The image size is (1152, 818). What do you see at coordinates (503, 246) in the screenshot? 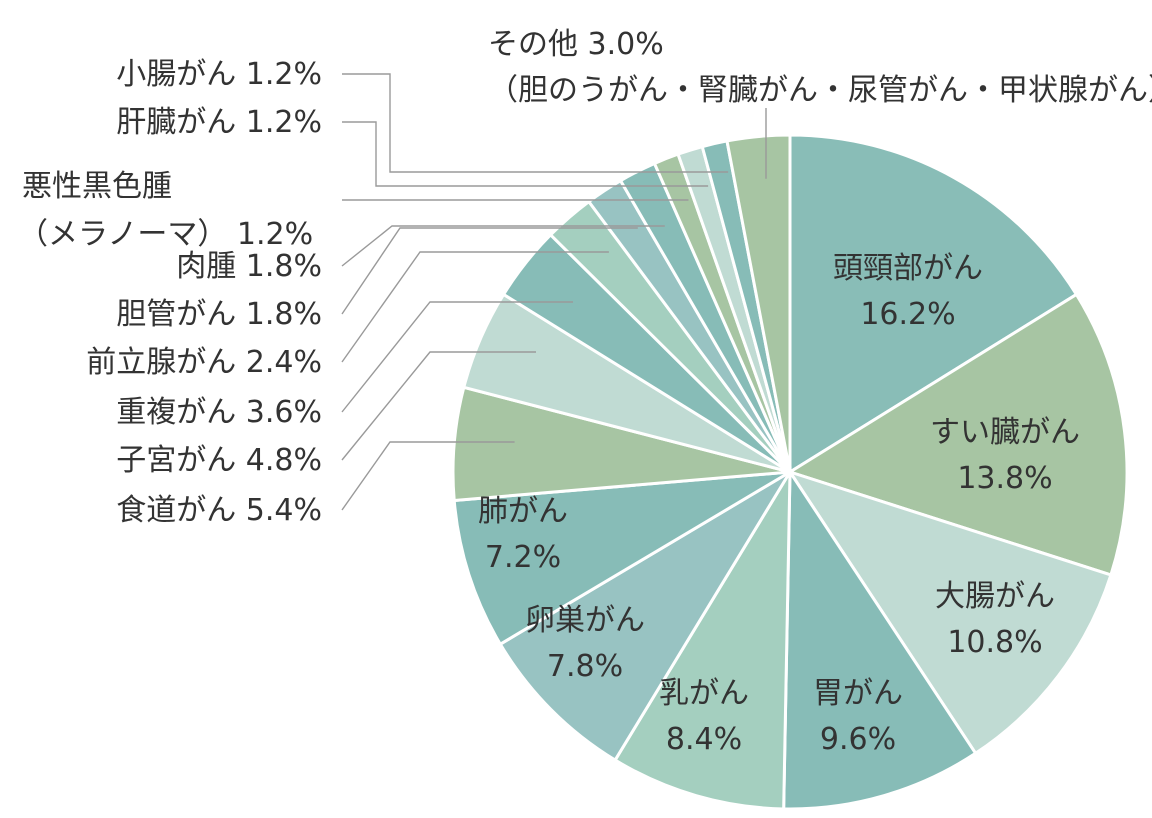
I see `slice-12-leader` at bounding box center [503, 246].